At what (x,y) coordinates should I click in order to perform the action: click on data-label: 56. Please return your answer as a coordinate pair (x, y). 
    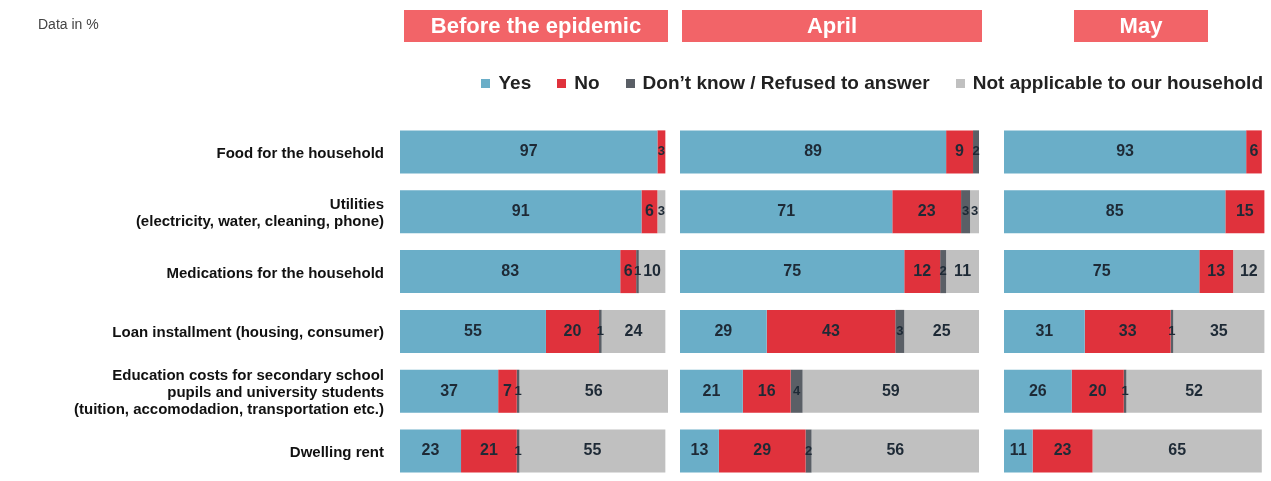
    Looking at the image, I should click on (895, 450).